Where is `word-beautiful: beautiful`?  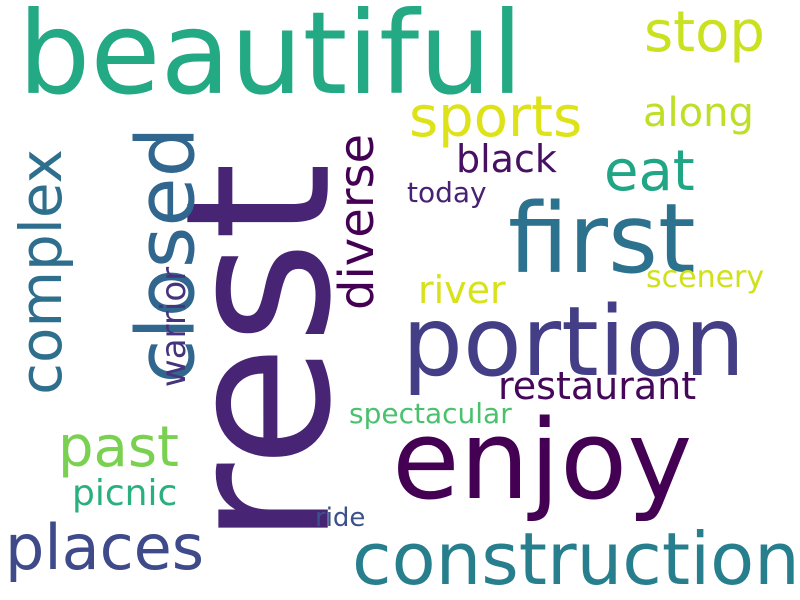
word-beautiful: beautiful is located at coordinates (271, 60).